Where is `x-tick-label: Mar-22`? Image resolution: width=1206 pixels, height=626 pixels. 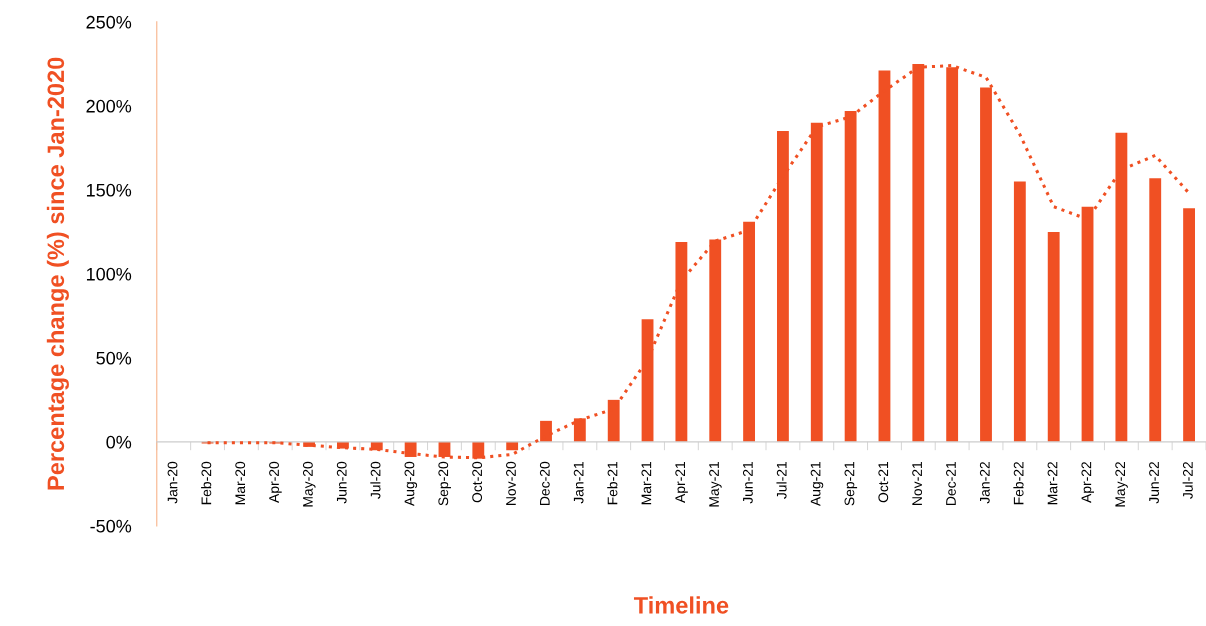 x-tick-label: Mar-22 is located at coordinates (1052, 483).